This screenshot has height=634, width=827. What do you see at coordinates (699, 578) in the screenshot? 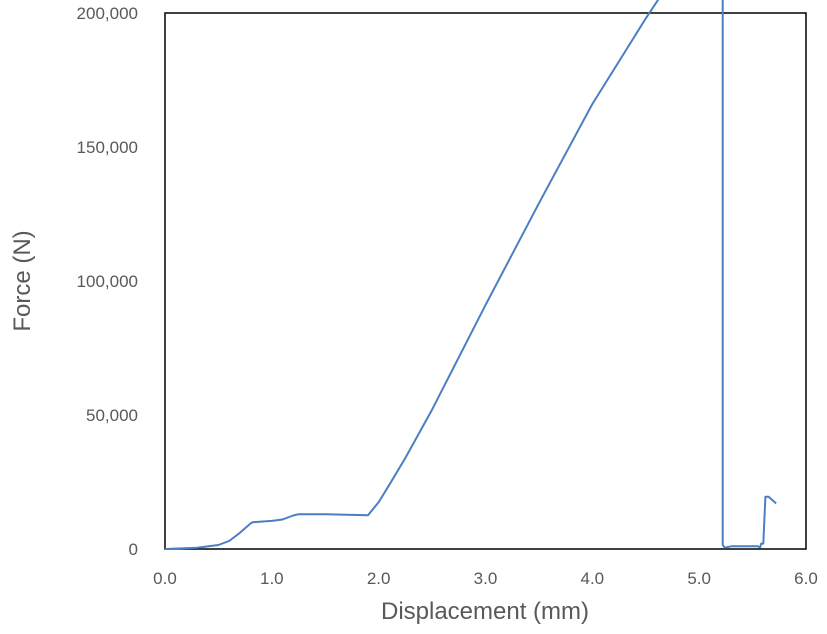
I see `x-tick-label: 5.0` at bounding box center [699, 578].